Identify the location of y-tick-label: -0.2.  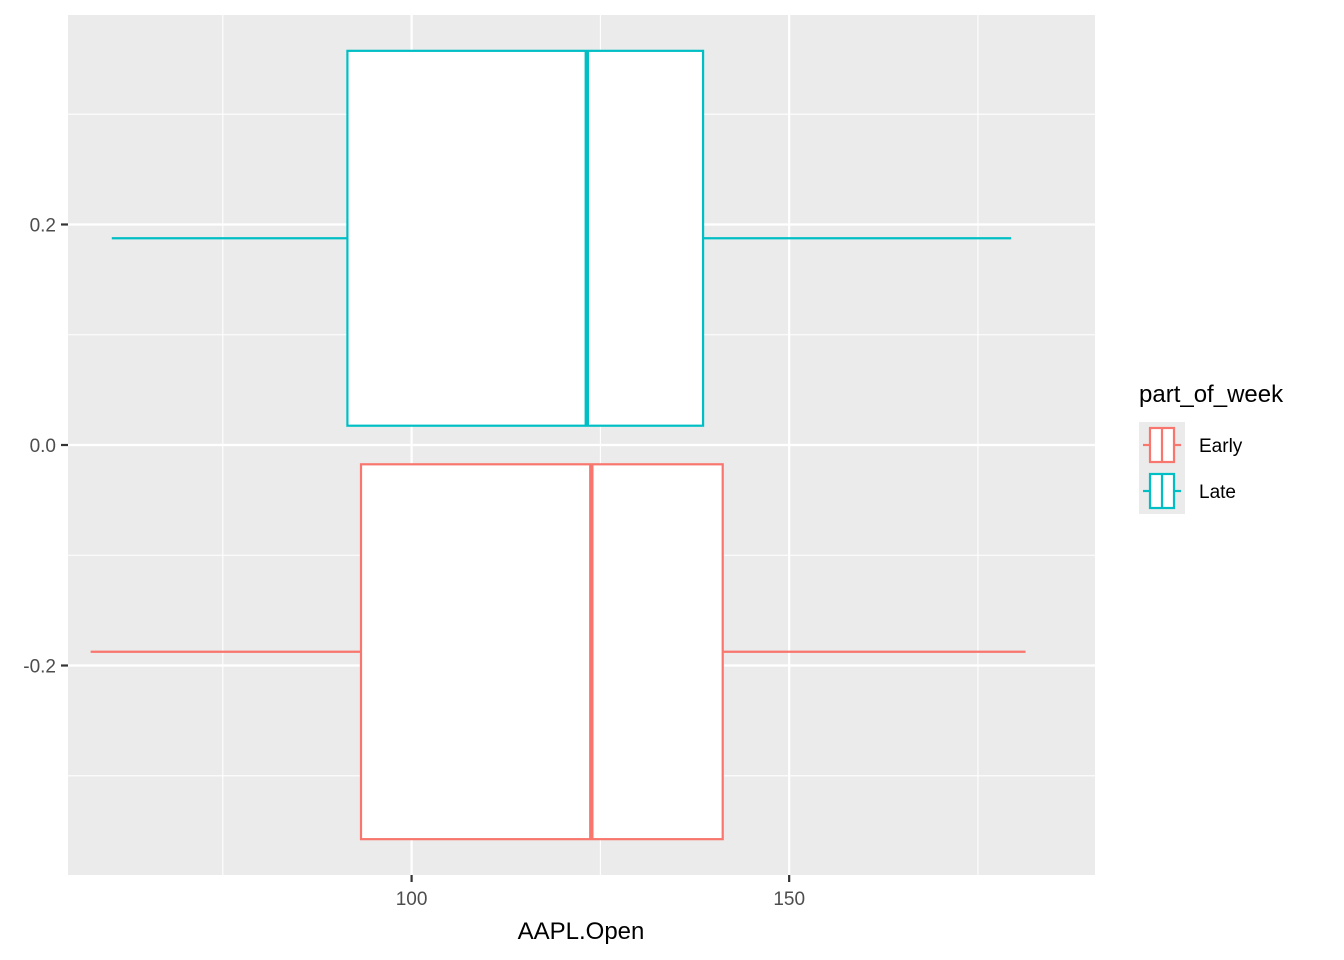
(39, 667).